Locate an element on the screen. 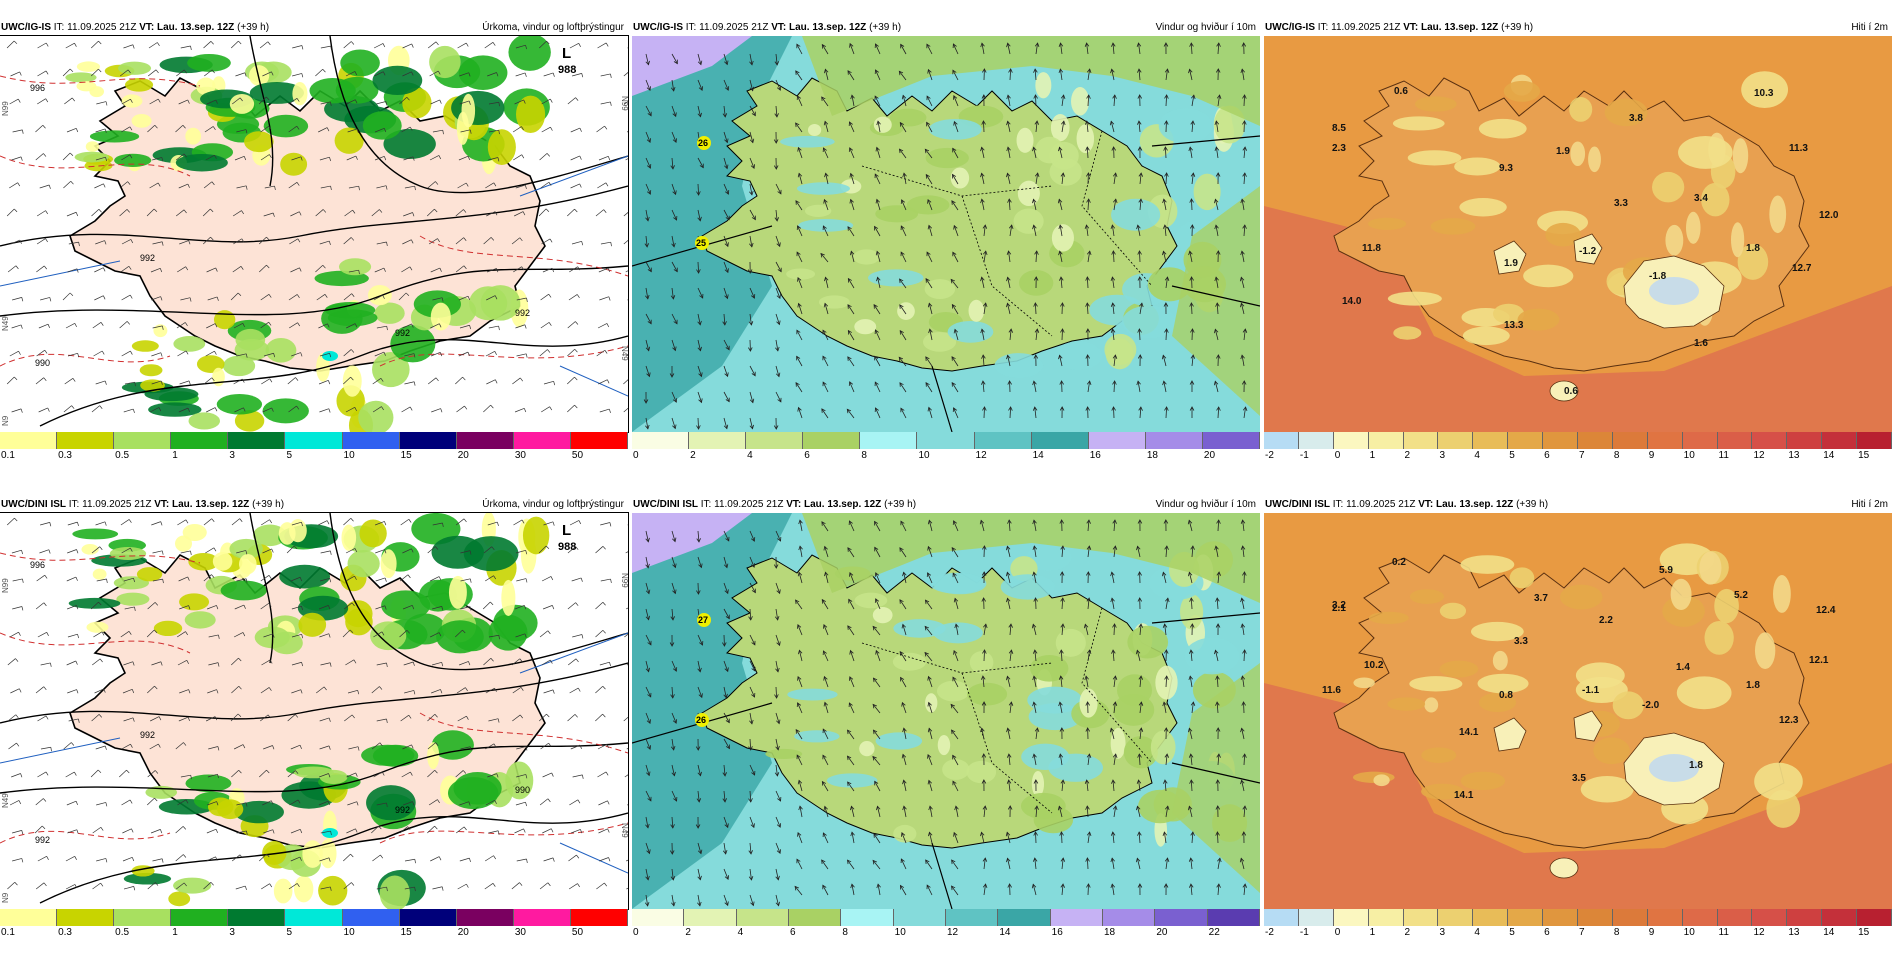  temperature-value: 2.2 is located at coordinates (1606, 620).